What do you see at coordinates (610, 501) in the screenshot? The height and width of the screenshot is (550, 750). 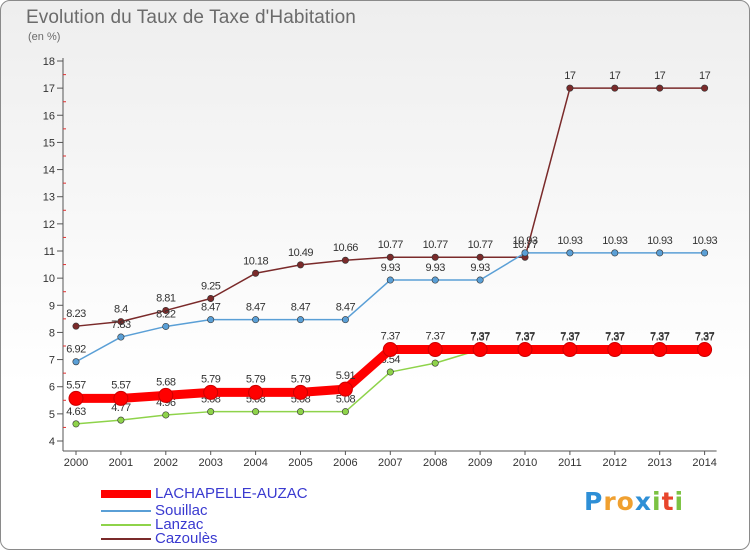 I see `logo-letter: r` at bounding box center [610, 501].